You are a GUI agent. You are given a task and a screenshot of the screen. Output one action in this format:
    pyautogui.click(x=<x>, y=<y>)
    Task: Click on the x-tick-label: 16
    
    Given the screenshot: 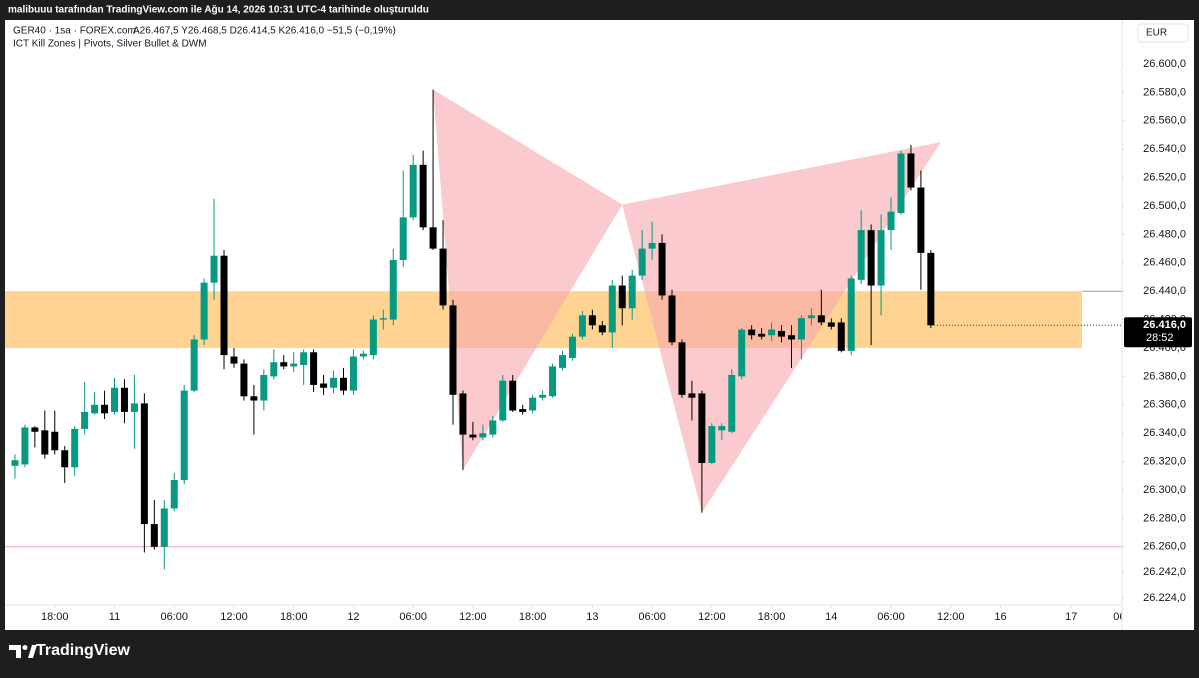 What is the action you would take?
    pyautogui.click(x=1000, y=617)
    